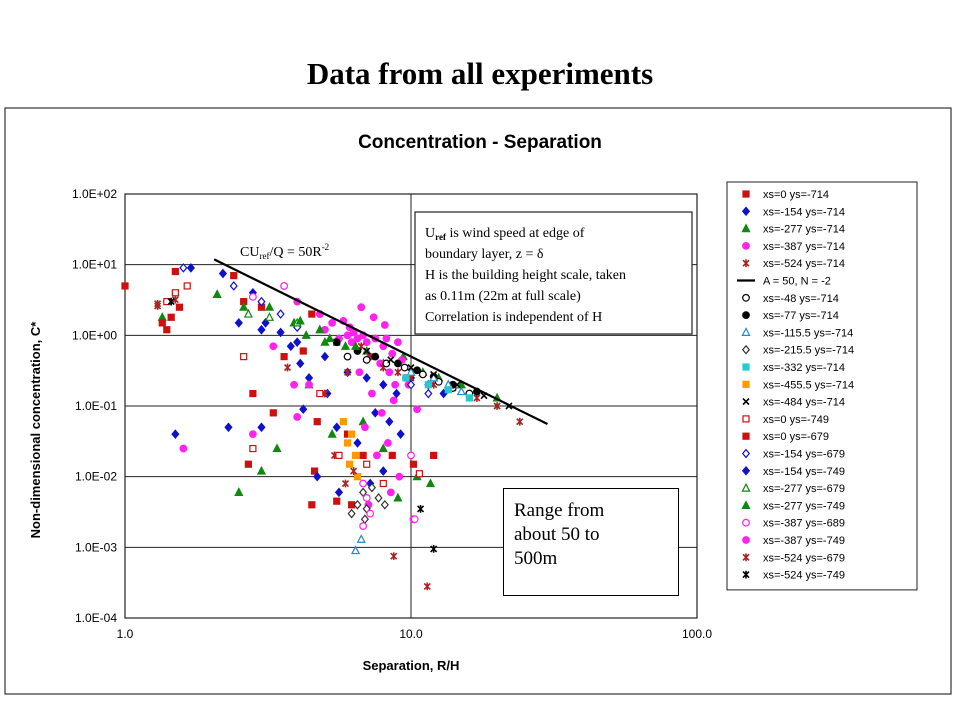  What do you see at coordinates (380, 342) in the screenshot?
I see `fit-line` at bounding box center [380, 342].